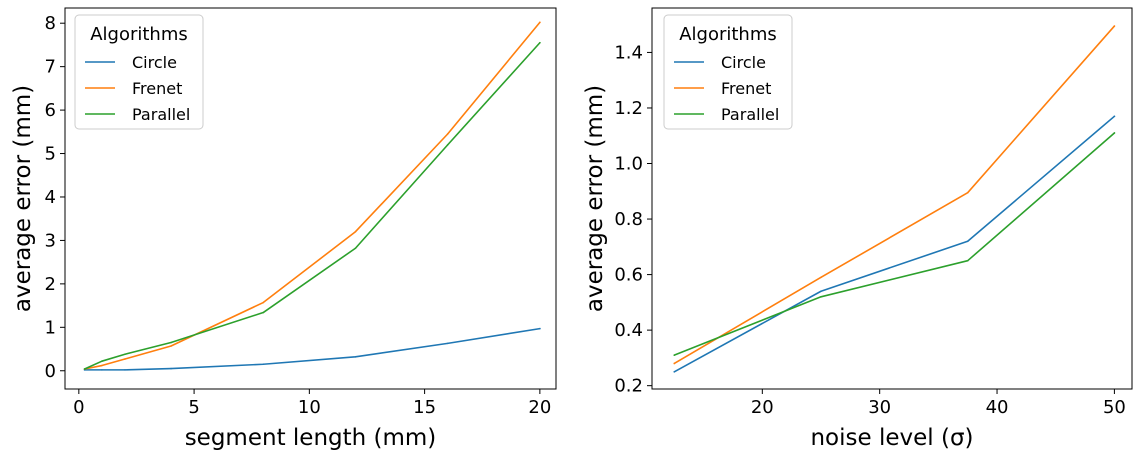  Describe the element at coordinates (1114, 407) in the screenshot. I see `x-tick-label: 50` at that location.